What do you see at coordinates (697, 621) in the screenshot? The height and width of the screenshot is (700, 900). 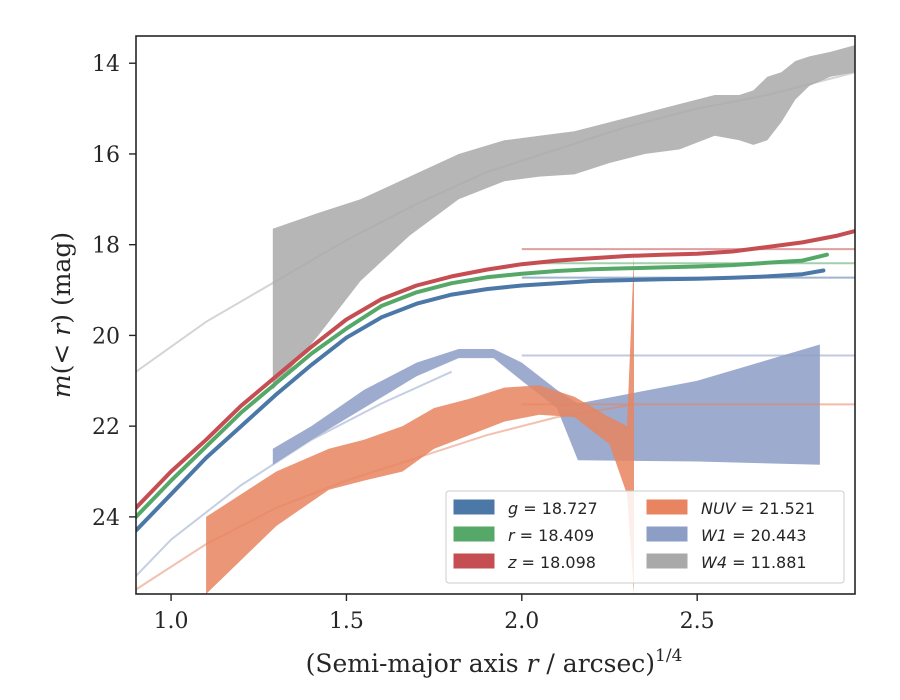 I see `x-tick-label: 2.5` at bounding box center [697, 621].